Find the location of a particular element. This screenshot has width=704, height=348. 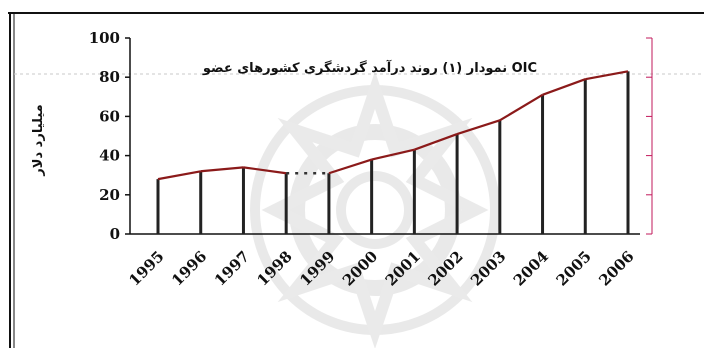

x-tick-label: 1995 is located at coordinates (146, 268).